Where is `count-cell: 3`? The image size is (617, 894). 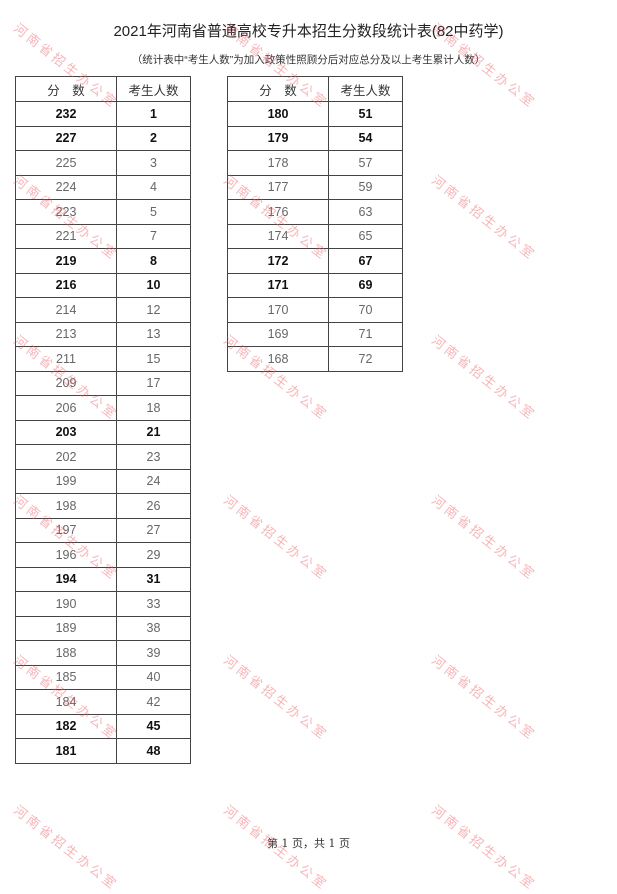
count-cell: 3 is located at coordinates (153, 163).